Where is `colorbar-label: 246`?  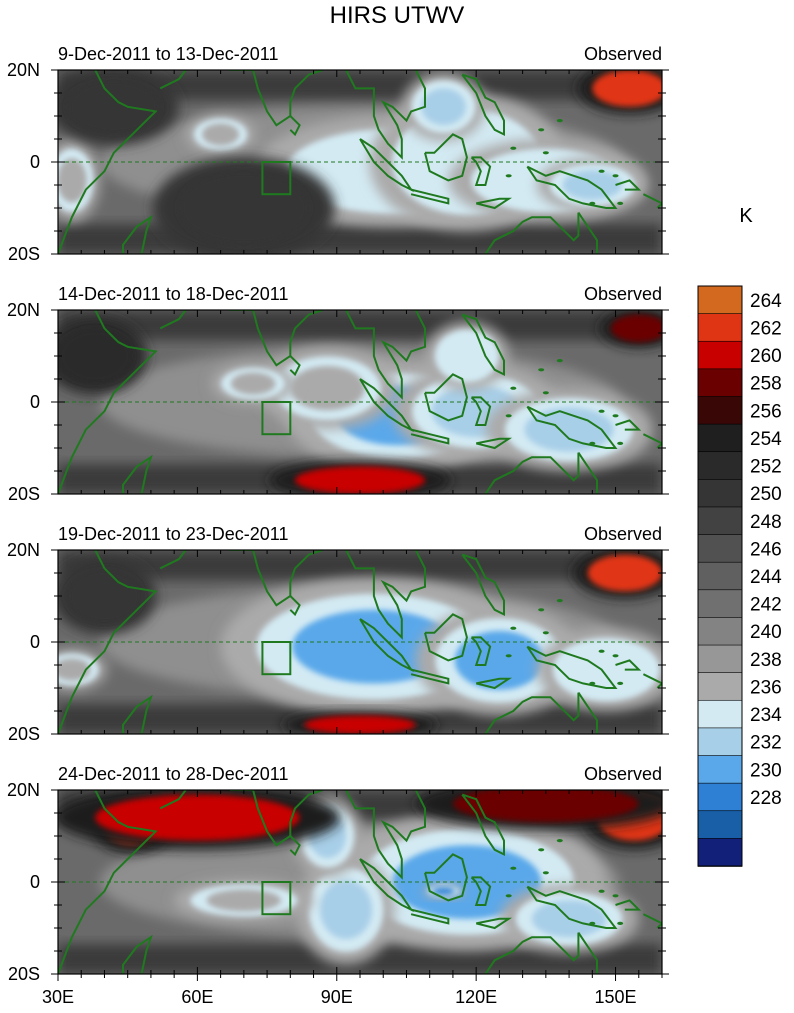 colorbar-label: 246 is located at coordinates (766, 549).